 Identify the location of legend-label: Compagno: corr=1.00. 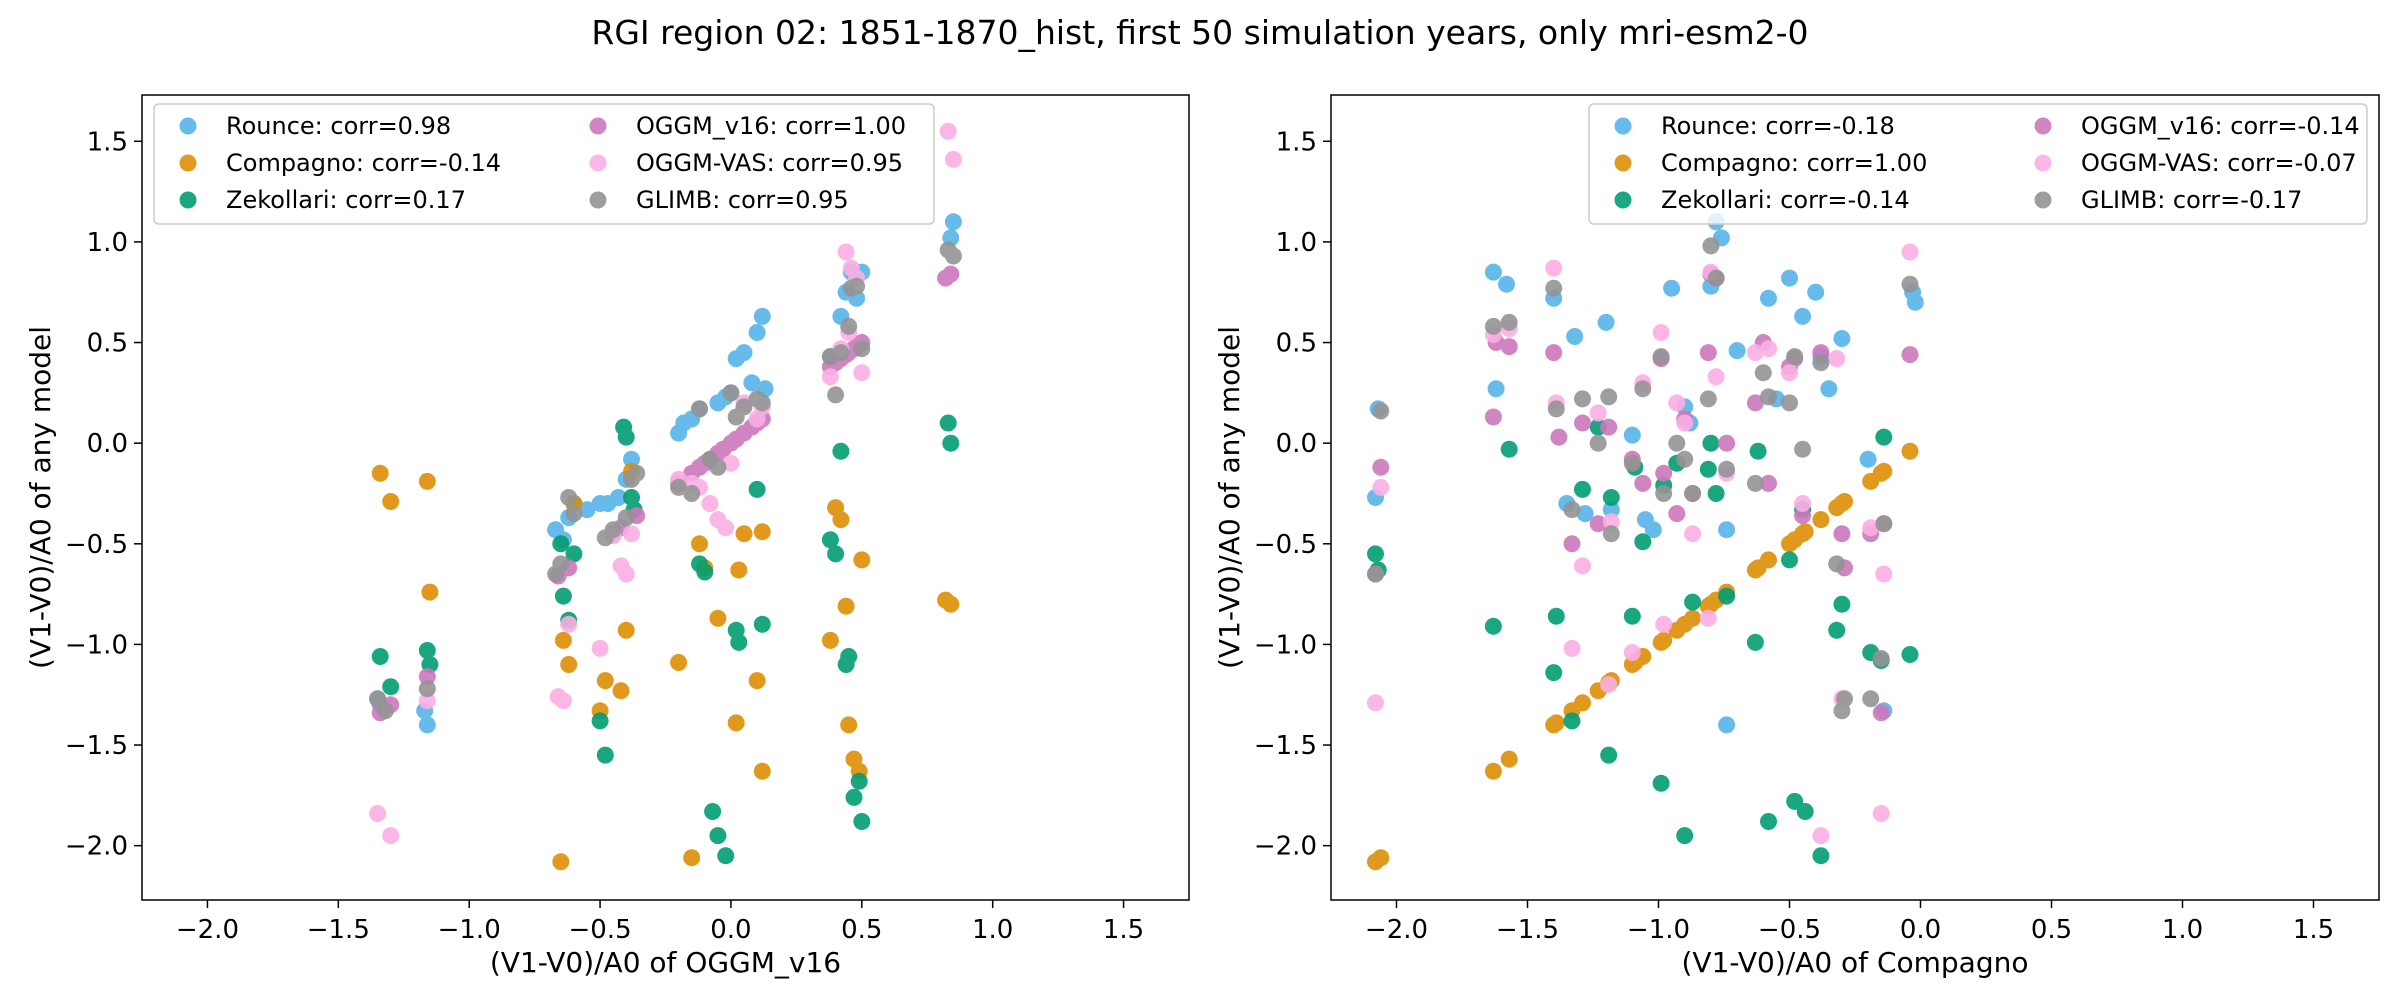
(1794, 163).